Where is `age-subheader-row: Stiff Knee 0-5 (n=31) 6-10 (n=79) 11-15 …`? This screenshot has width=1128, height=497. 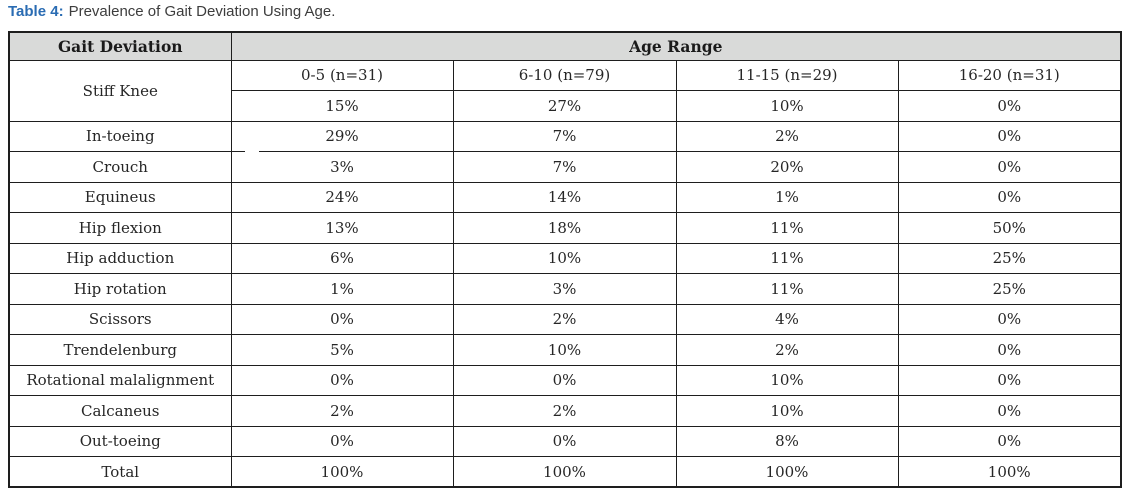
age-subheader-row: Stiff Knee 0-5 (n=31) 6-10 (n=79) 11-15 … is located at coordinates (565, 90).